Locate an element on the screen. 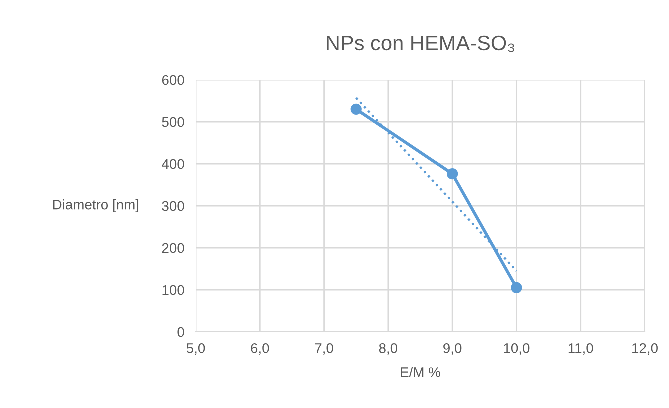  y-tick-label: 500 is located at coordinates (173, 122).